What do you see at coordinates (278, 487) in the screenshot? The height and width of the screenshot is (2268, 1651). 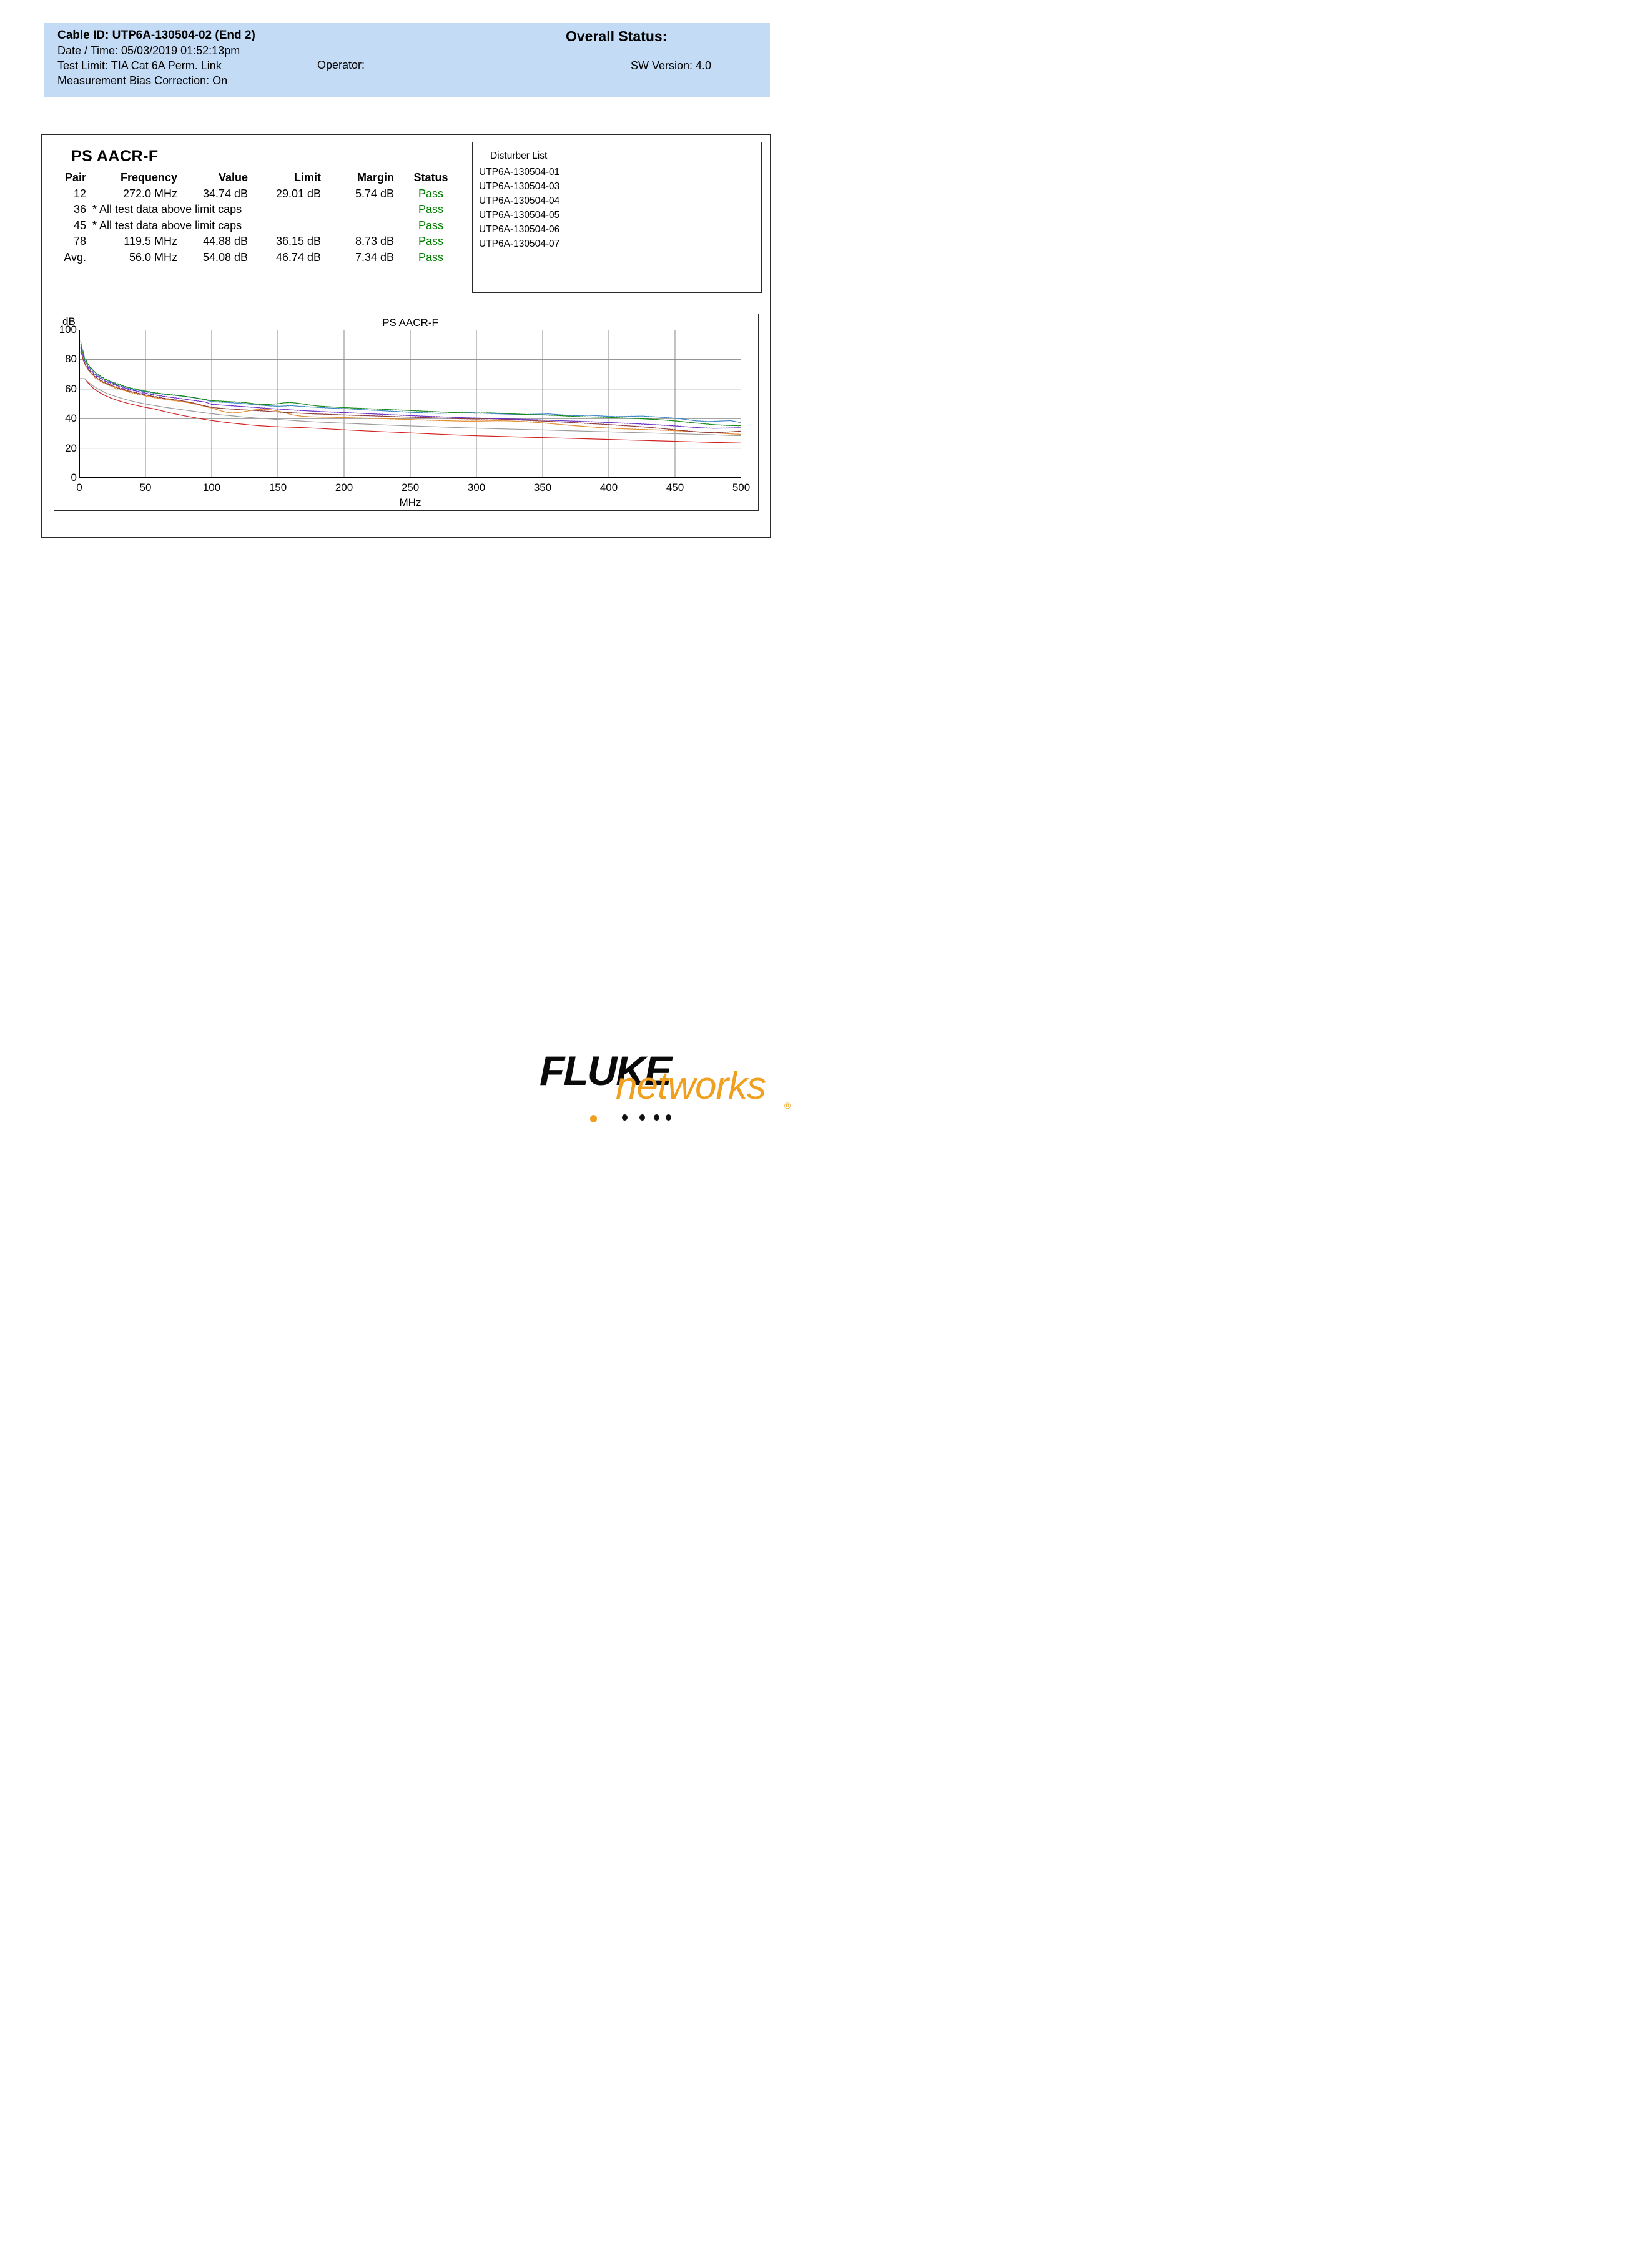 I see `x-tick-label: 150` at bounding box center [278, 487].